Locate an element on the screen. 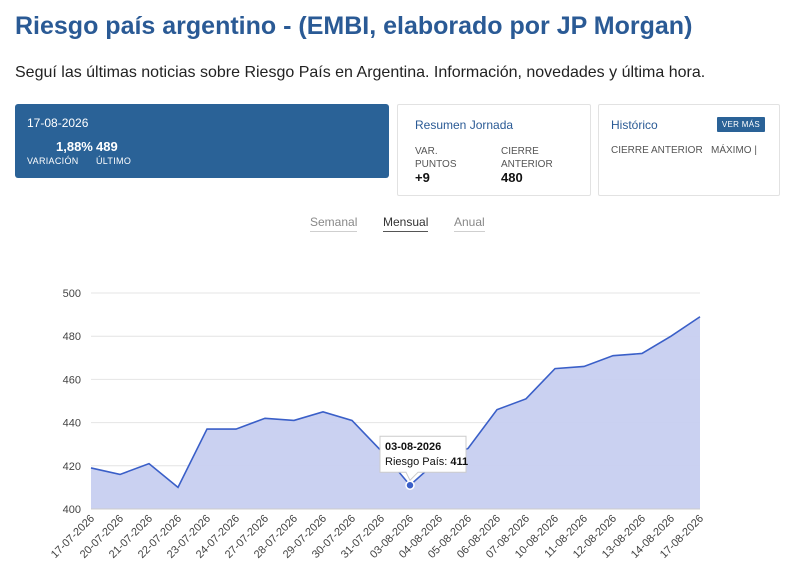 The width and height of the screenshot is (790, 572). cierre-anterior-value: 480 is located at coordinates (512, 177).